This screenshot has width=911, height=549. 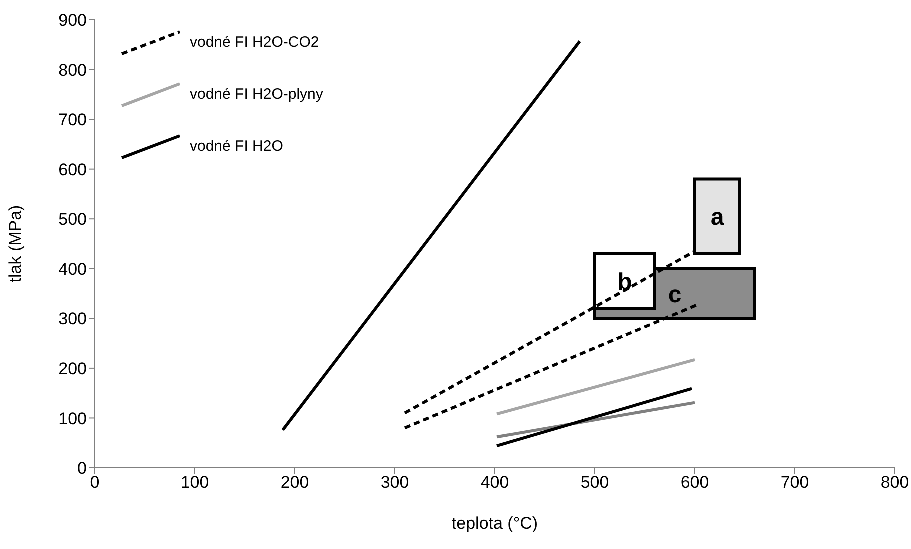 What do you see at coordinates (72, 120) in the screenshot?
I see `y-tick-label: 700` at bounding box center [72, 120].